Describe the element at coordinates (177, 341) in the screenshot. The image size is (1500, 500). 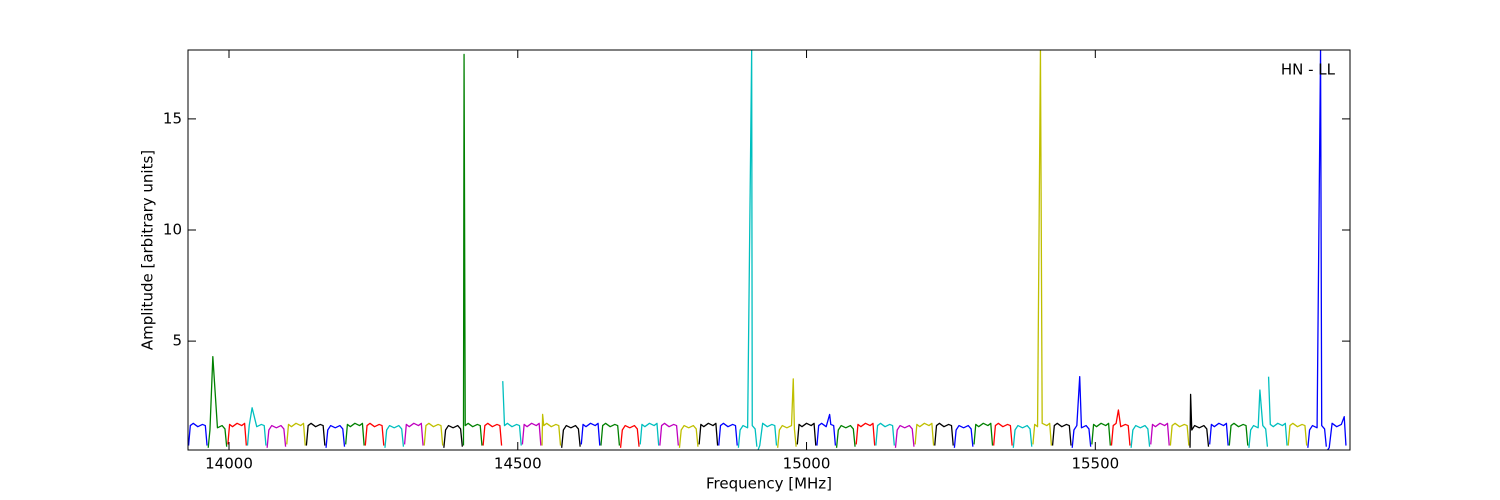
I see `y-tick-label: 5` at that location.